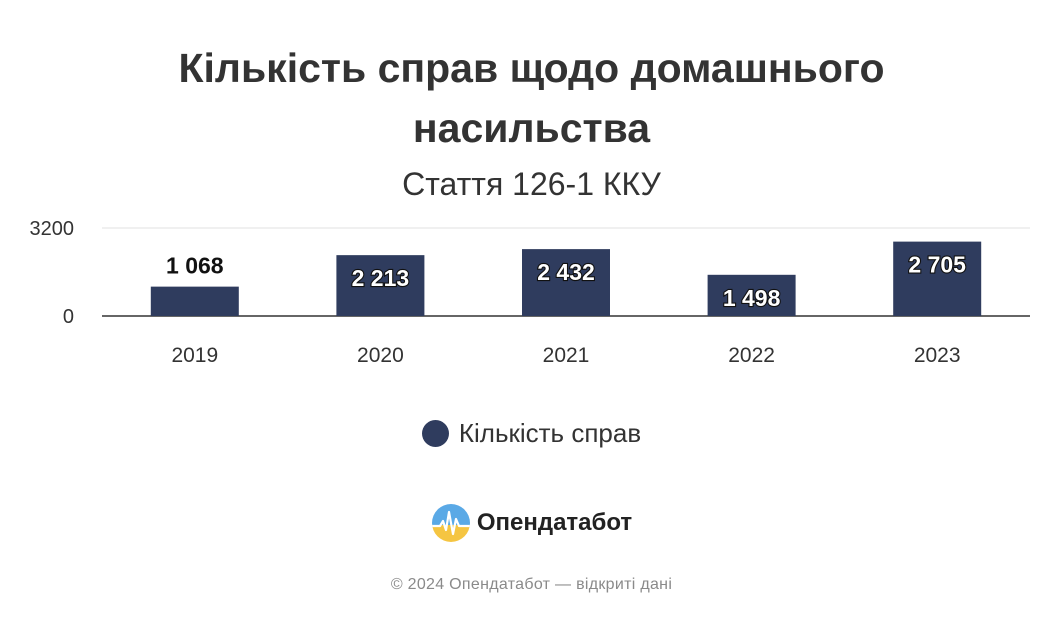  I want to click on chart-subtitle: Стаття 126-1 ККУ, so click(531, 184).